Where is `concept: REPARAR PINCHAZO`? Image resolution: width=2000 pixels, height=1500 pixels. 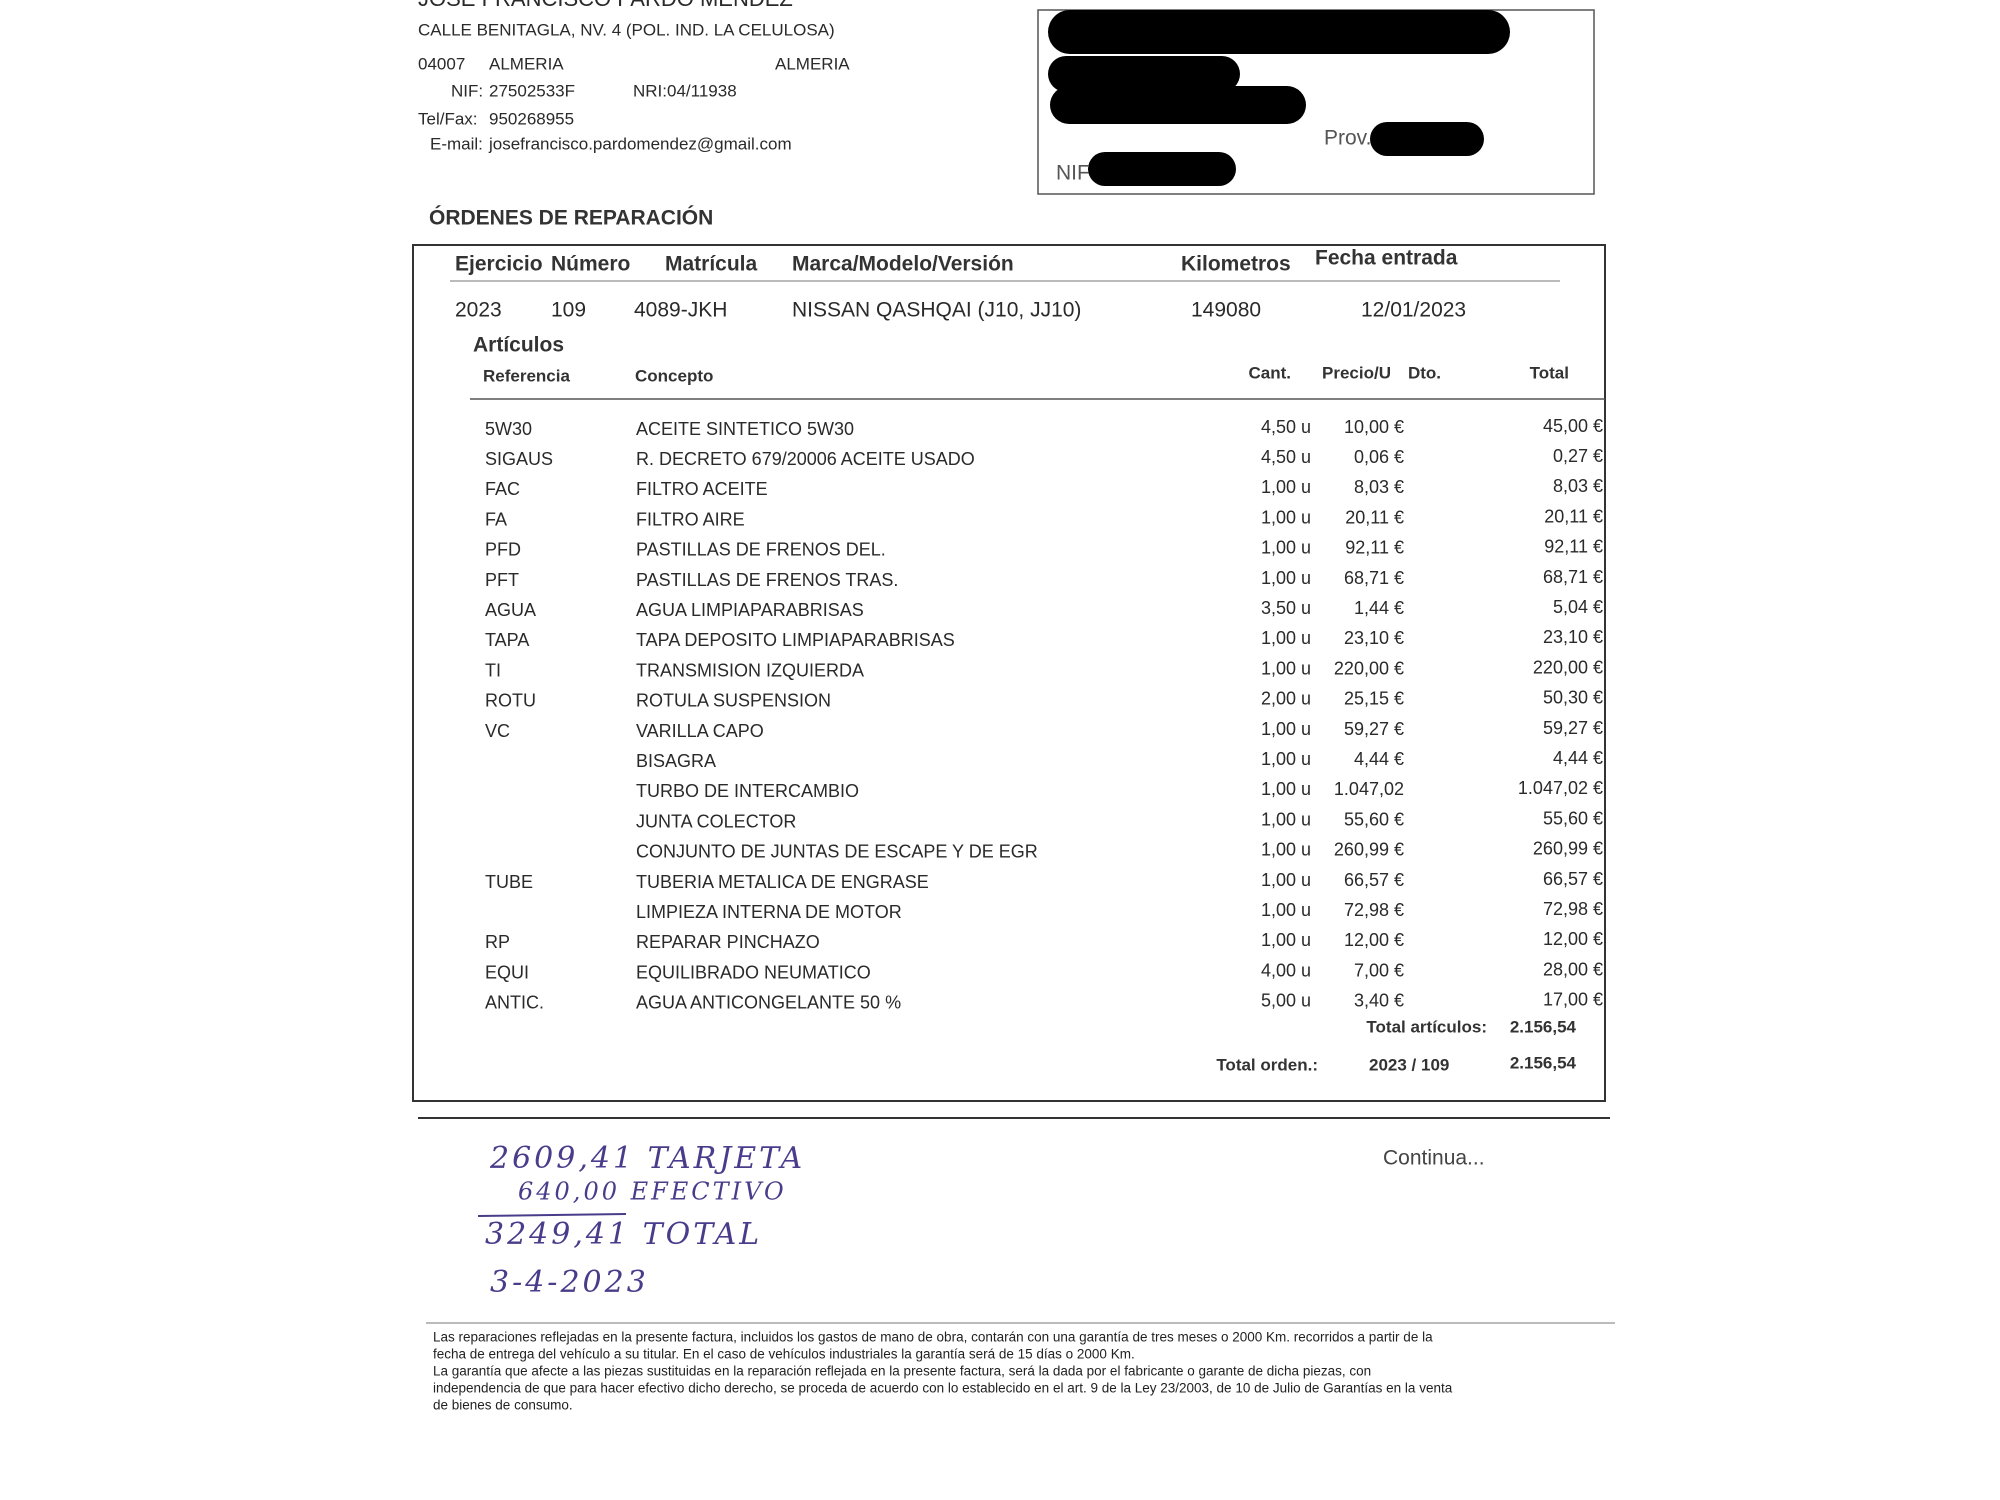 concept: REPARAR PINCHAZO is located at coordinates (728, 942).